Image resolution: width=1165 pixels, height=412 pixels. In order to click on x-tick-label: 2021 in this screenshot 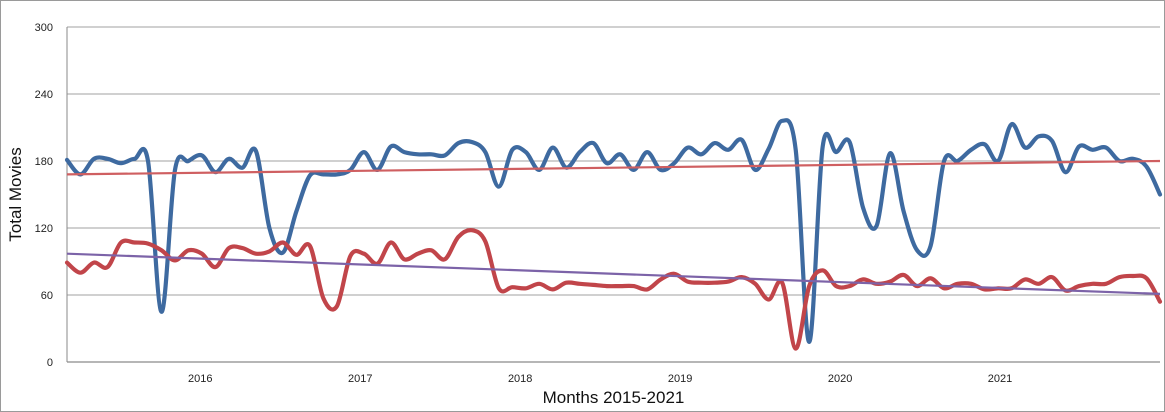, I will do `click(1000, 379)`.